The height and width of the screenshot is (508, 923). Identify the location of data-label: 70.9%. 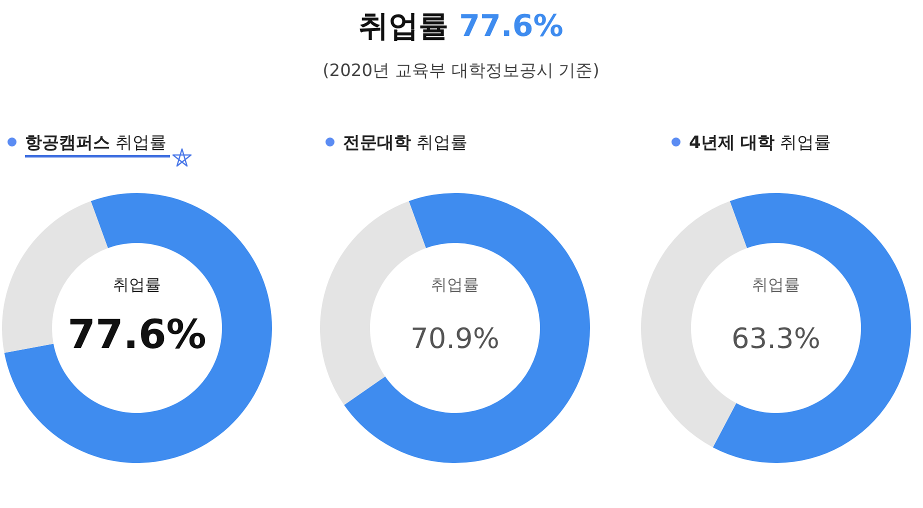
(455, 338).